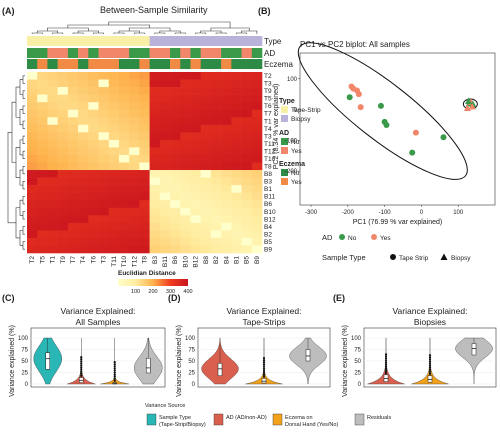 The width and height of the screenshot is (500, 446). What do you see at coordinates (24, 362) in the screenshot?
I see `y-tick-label: 50` at bounding box center [24, 362].